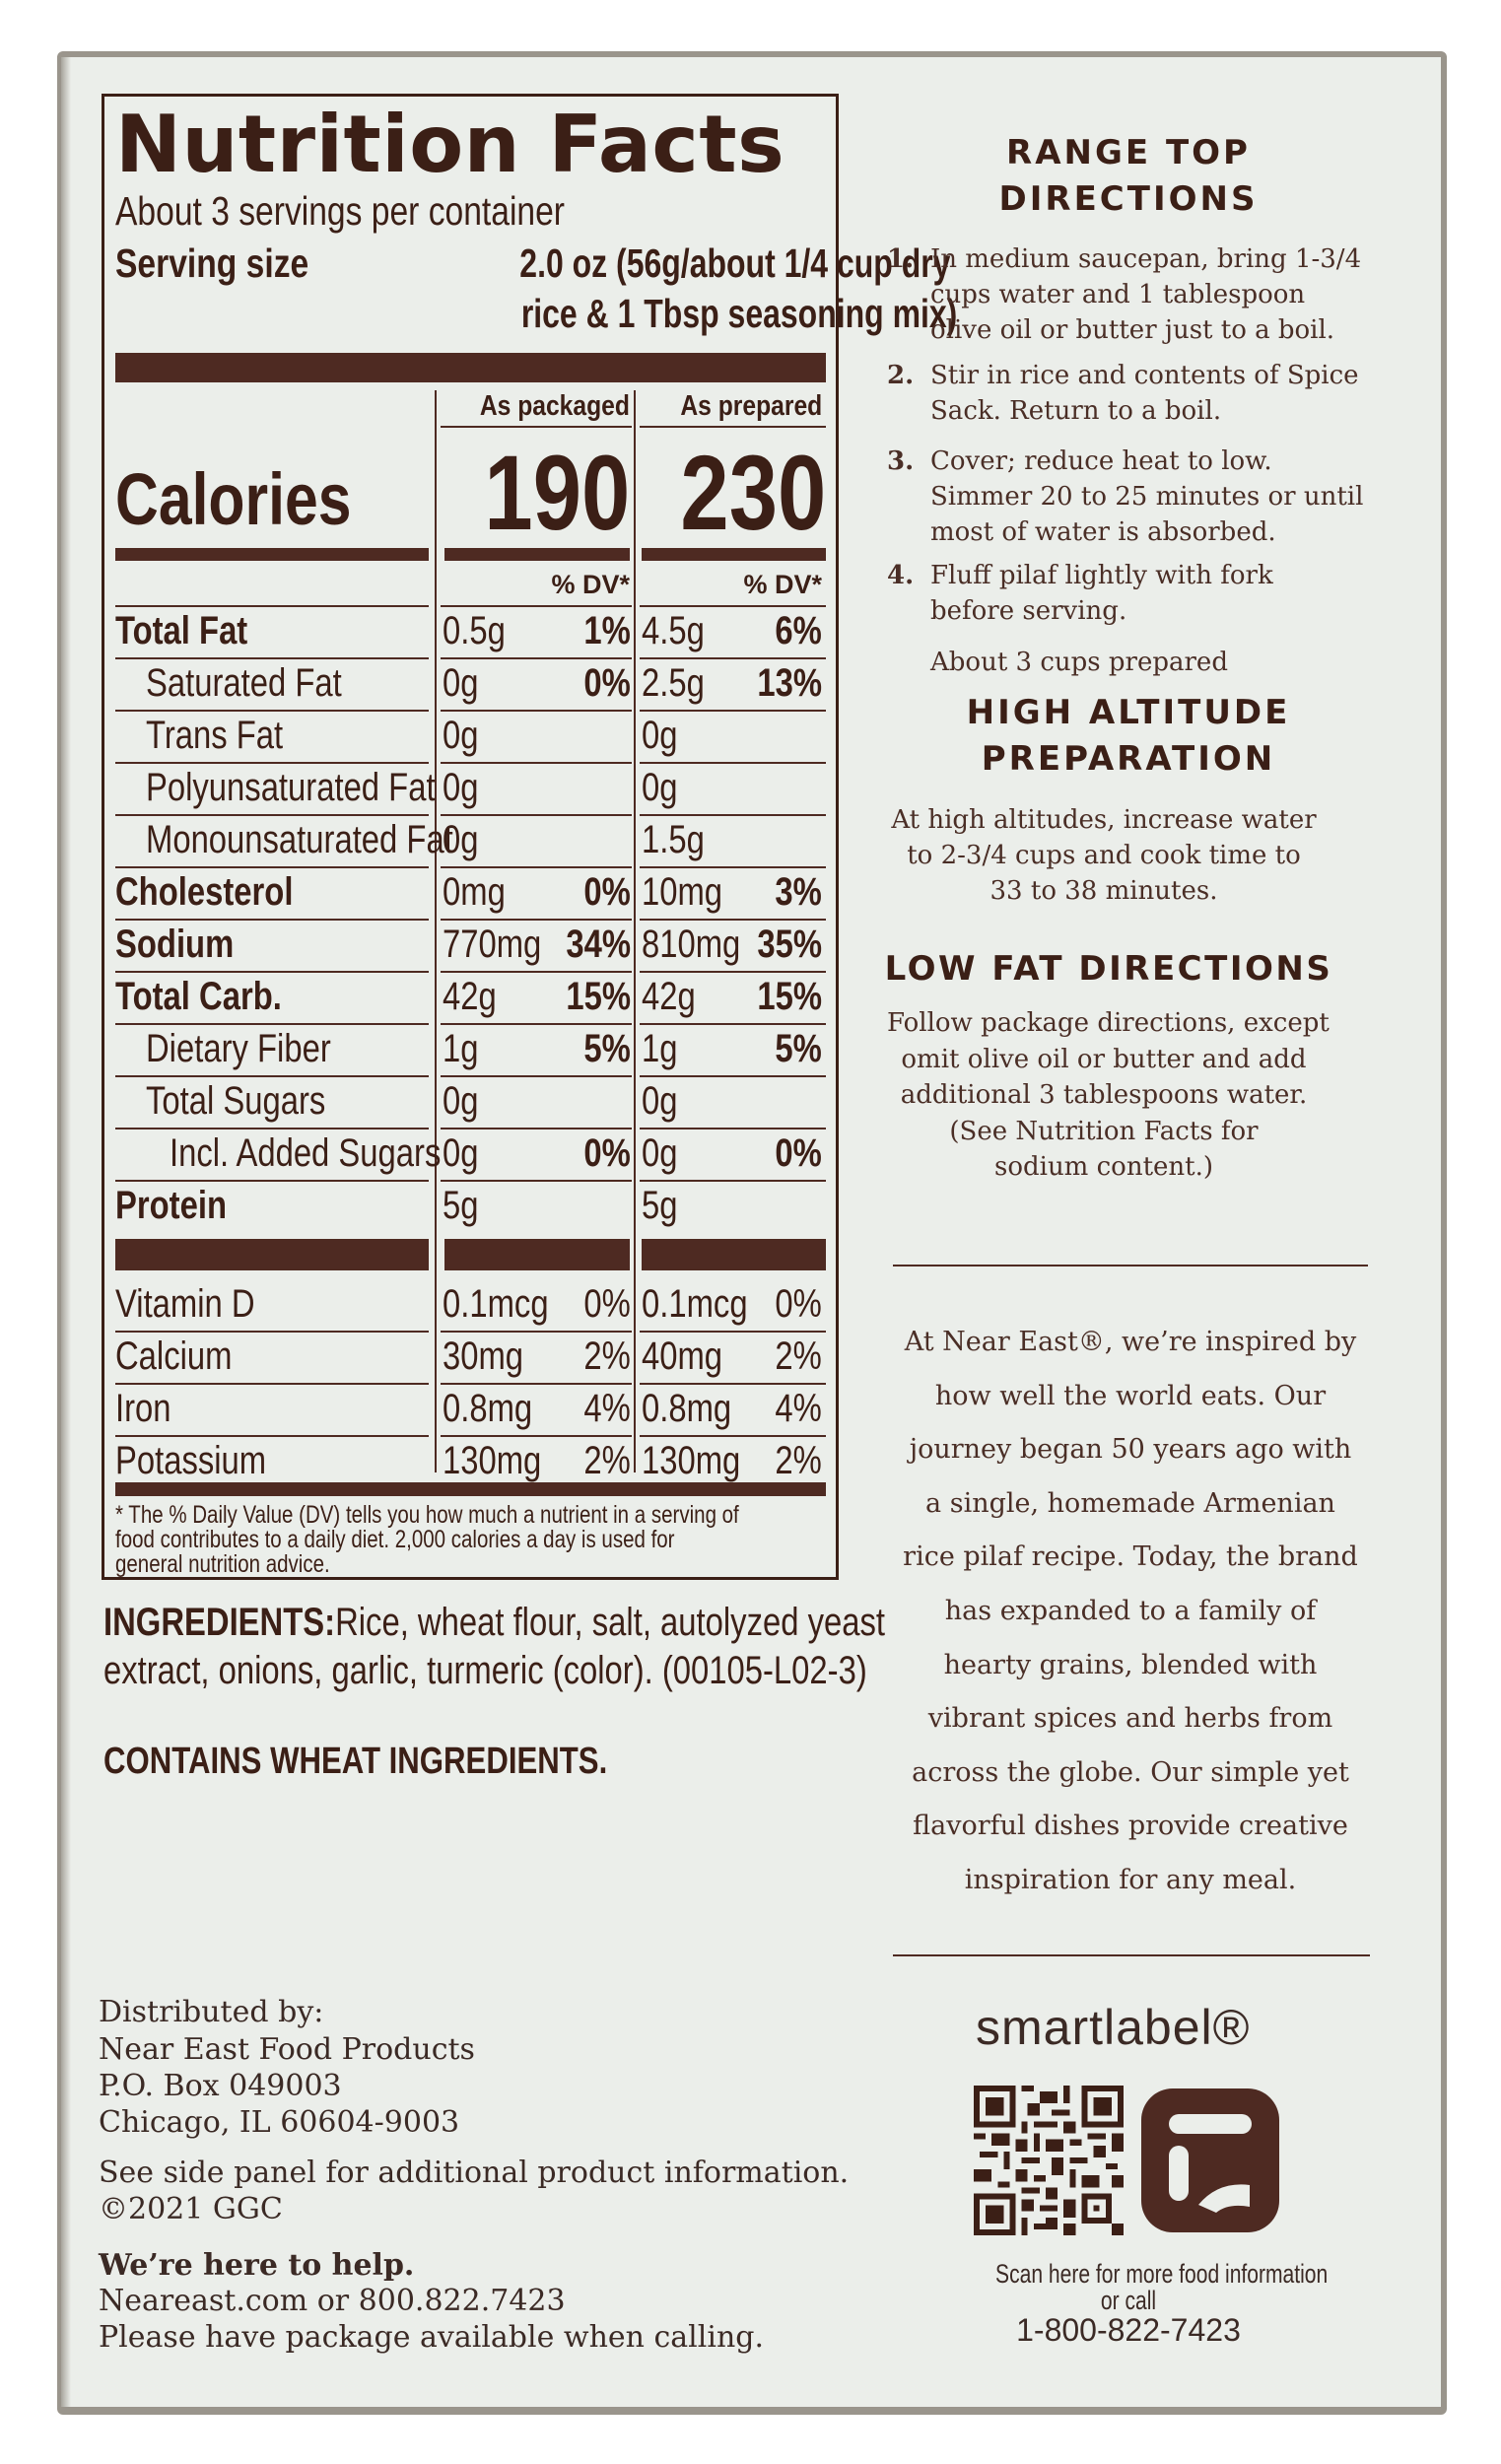  I want to click on nutrient-dv-prepared-text: 15%, so click(789, 996).